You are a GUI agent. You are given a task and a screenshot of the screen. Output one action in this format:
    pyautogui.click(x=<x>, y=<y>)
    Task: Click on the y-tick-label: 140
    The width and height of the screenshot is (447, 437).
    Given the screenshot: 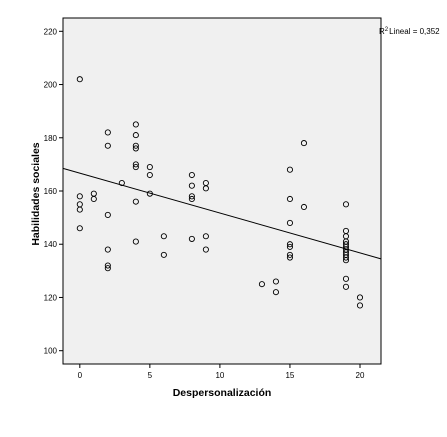 What is the action you would take?
    pyautogui.click(x=51, y=244)
    